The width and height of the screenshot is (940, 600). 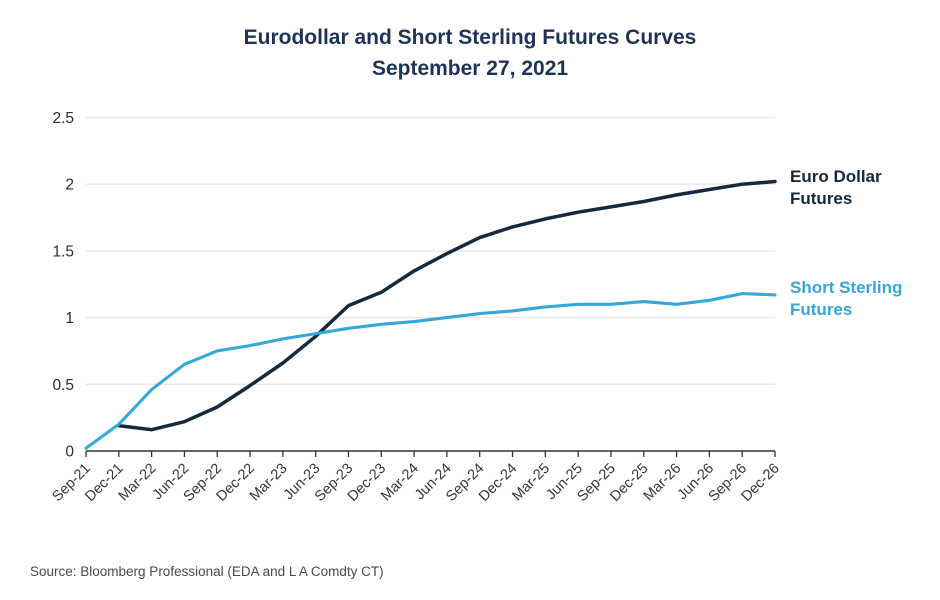 I want to click on legend-short-sterling-futures: Short Sterling Futures, so click(x=846, y=298).